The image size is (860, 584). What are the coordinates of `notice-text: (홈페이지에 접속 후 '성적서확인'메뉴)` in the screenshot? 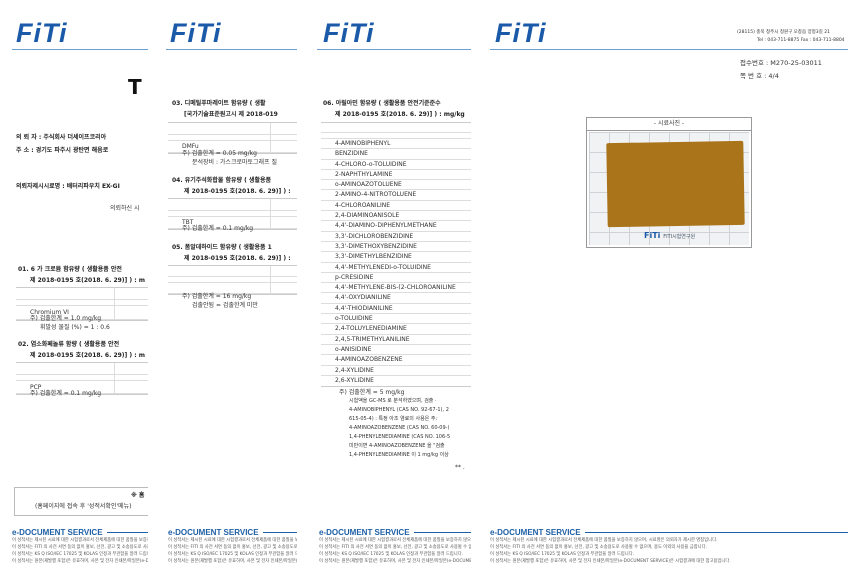 It's located at (83, 506).